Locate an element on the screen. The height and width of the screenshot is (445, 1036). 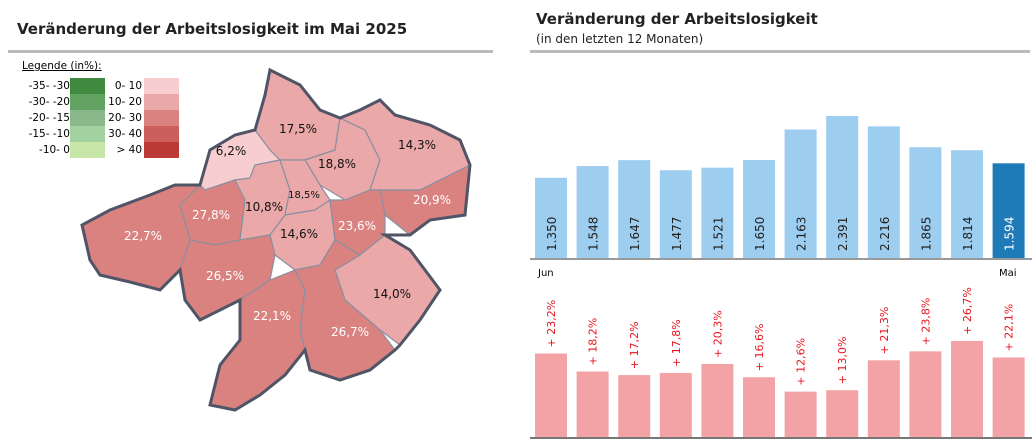
bar-top-label: 2.391 is located at coordinates (843, 234).